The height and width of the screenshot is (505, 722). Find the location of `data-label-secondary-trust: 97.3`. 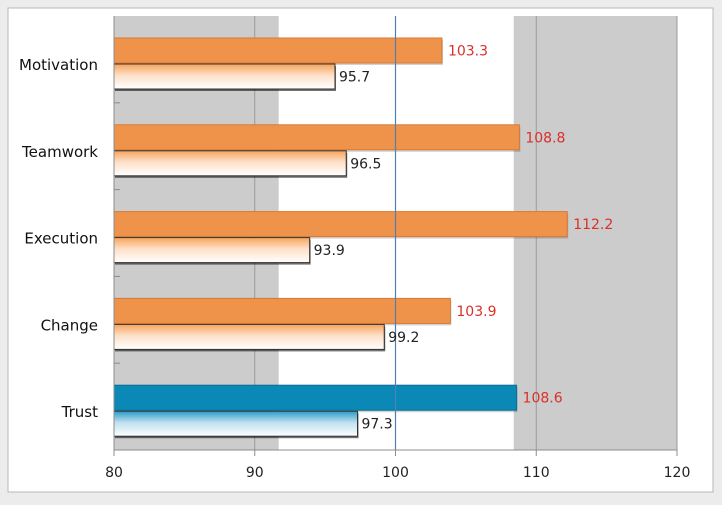

data-label-secondary-trust: 97.3 is located at coordinates (376, 425).